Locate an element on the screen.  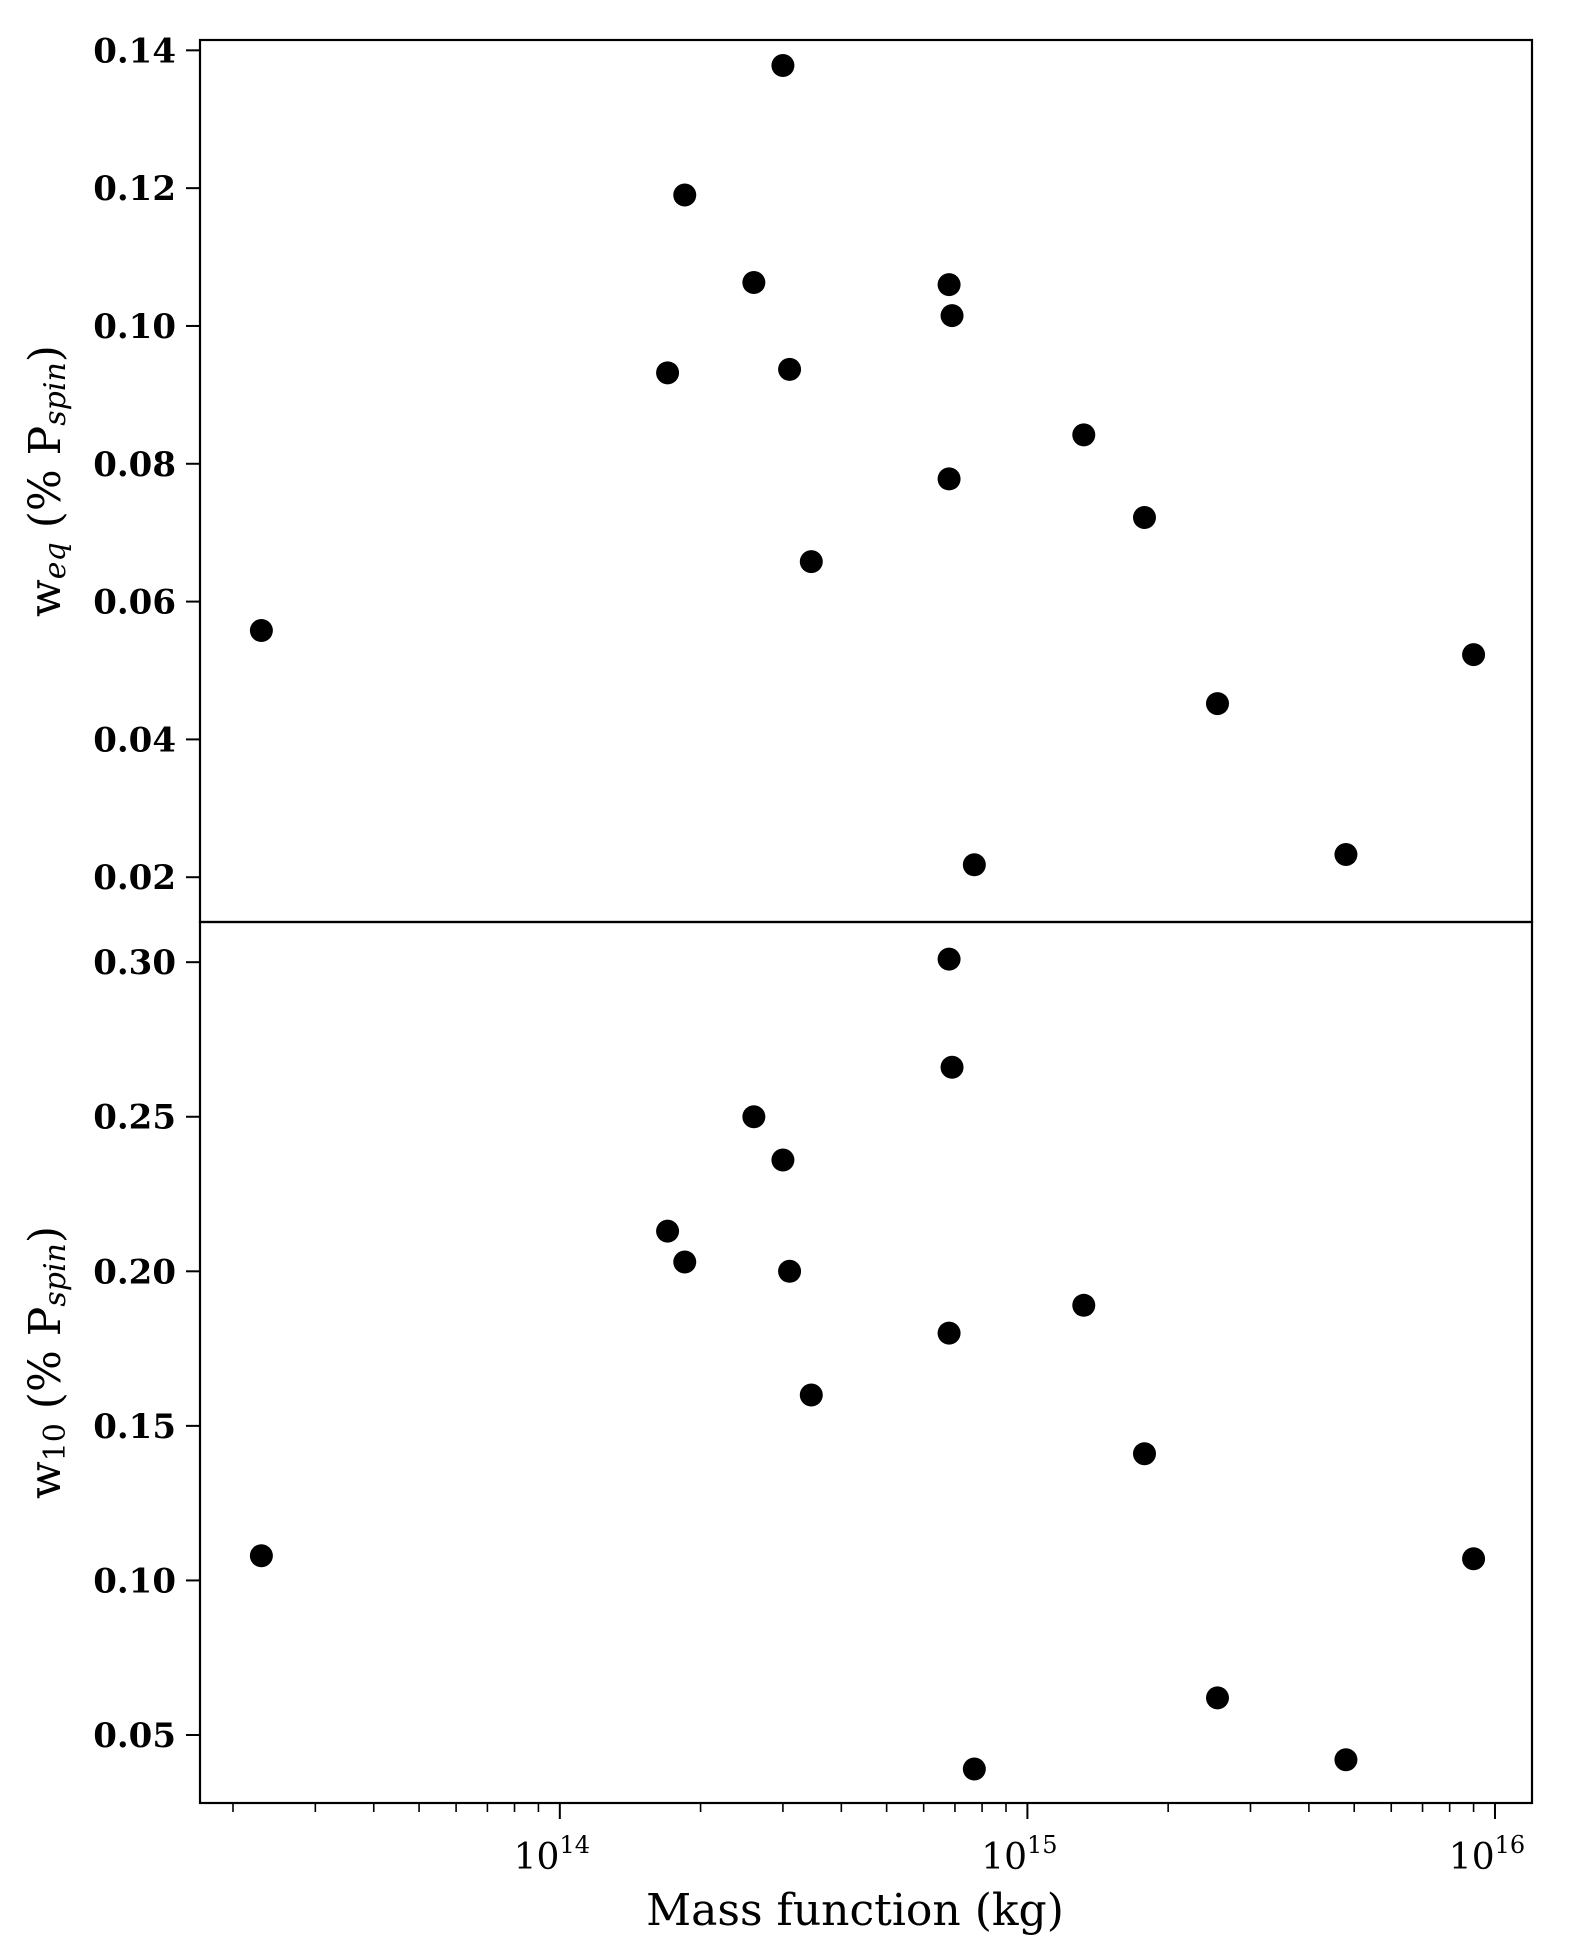
x-tick-label: 1014 is located at coordinates (552, 1854).